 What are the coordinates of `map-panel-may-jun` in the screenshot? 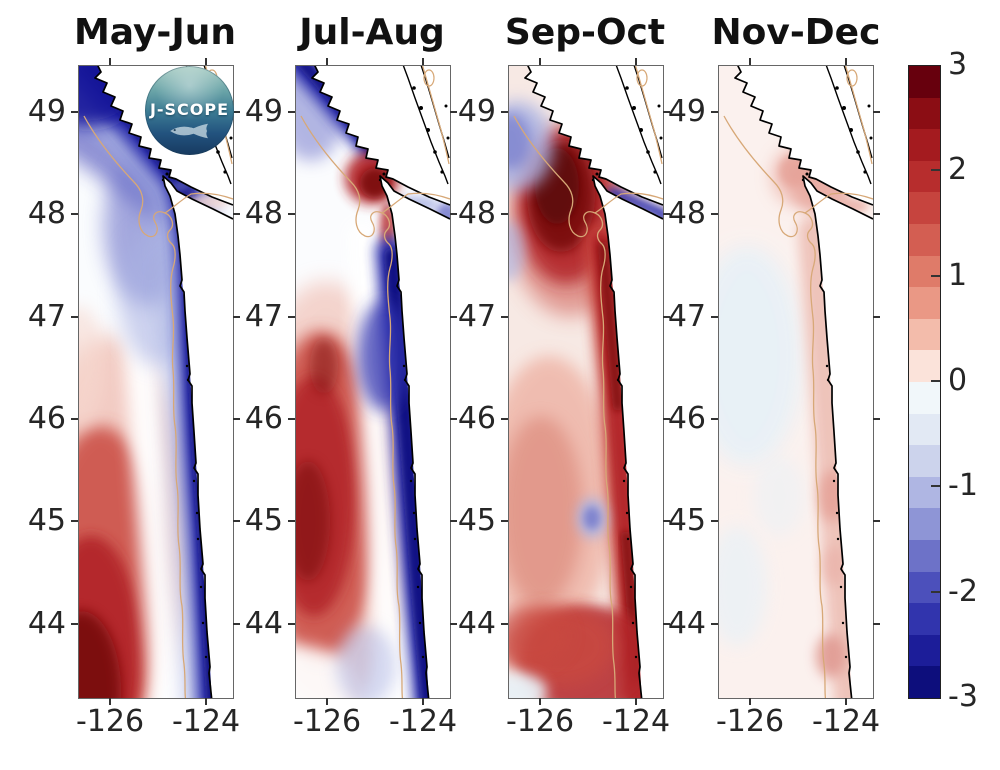 It's located at (156, 382).